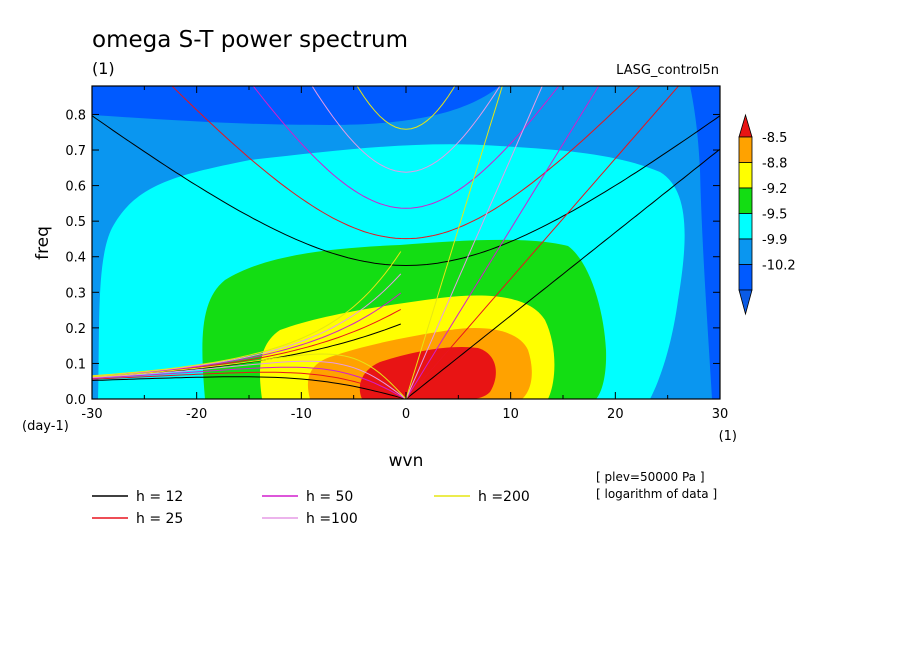  I want to click on legend-label: h =200, so click(504, 497).